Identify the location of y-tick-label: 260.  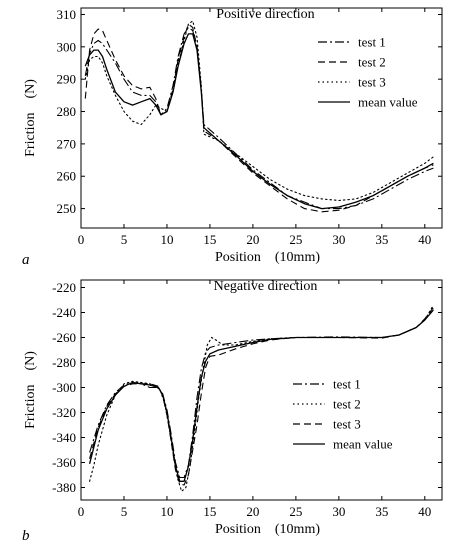
(67, 176).